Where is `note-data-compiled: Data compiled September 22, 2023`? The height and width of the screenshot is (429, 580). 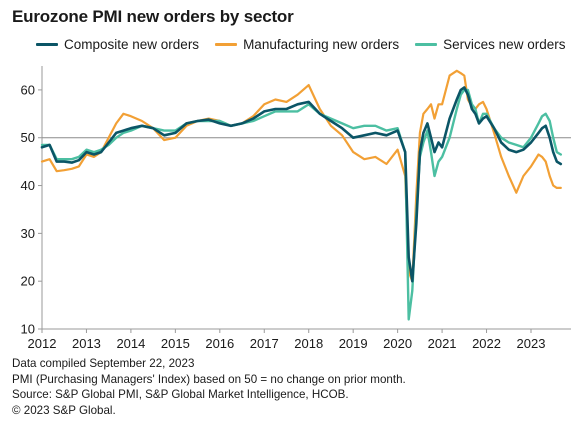
note-data-compiled: Data compiled September 22, 2023 is located at coordinates (103, 363).